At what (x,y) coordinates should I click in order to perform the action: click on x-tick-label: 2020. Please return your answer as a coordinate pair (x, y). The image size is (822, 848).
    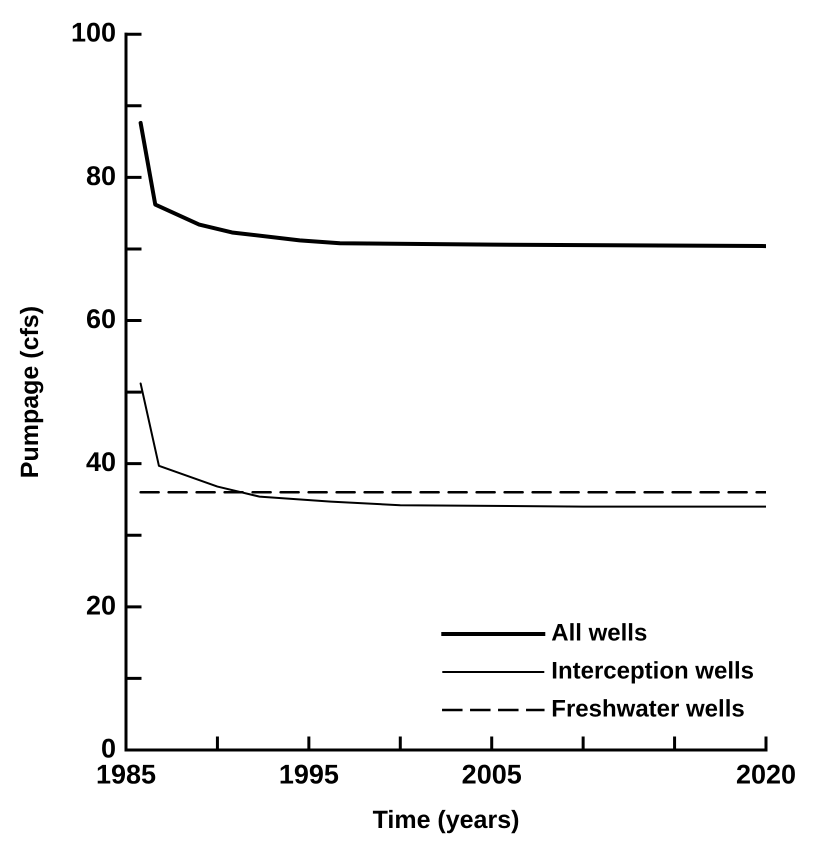
    Looking at the image, I should click on (766, 775).